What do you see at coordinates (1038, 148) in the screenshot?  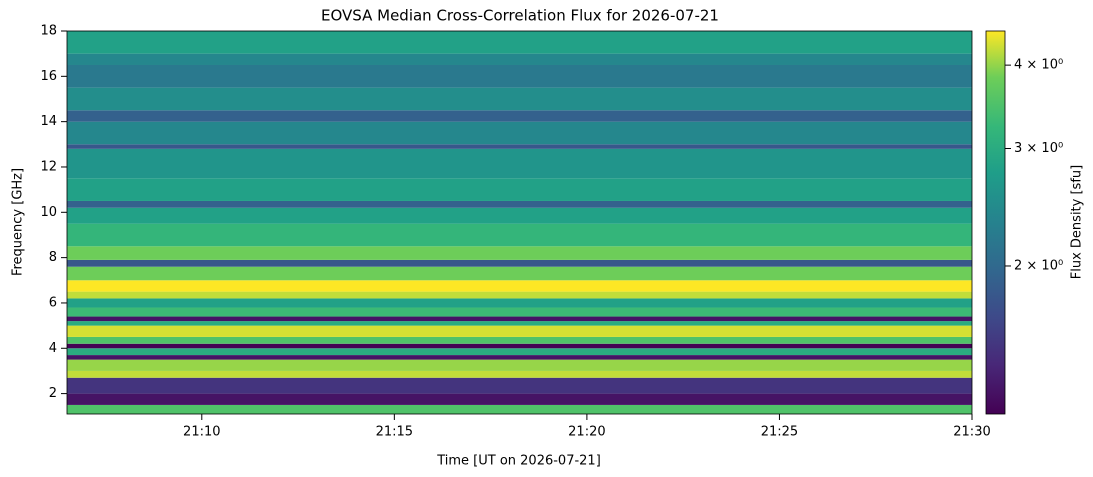 I see `colorbar-tick-label: 3 × 10⁰` at bounding box center [1038, 148].